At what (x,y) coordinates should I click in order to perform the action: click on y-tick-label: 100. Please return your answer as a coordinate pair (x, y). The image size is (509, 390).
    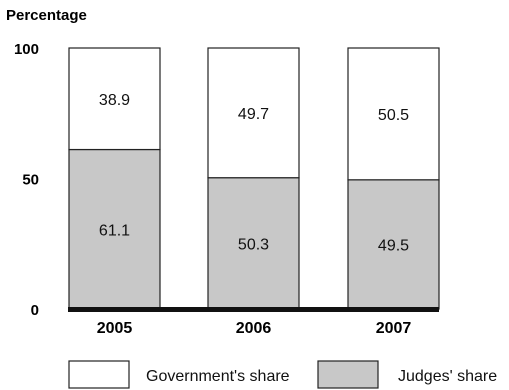
    Looking at the image, I should click on (26, 49).